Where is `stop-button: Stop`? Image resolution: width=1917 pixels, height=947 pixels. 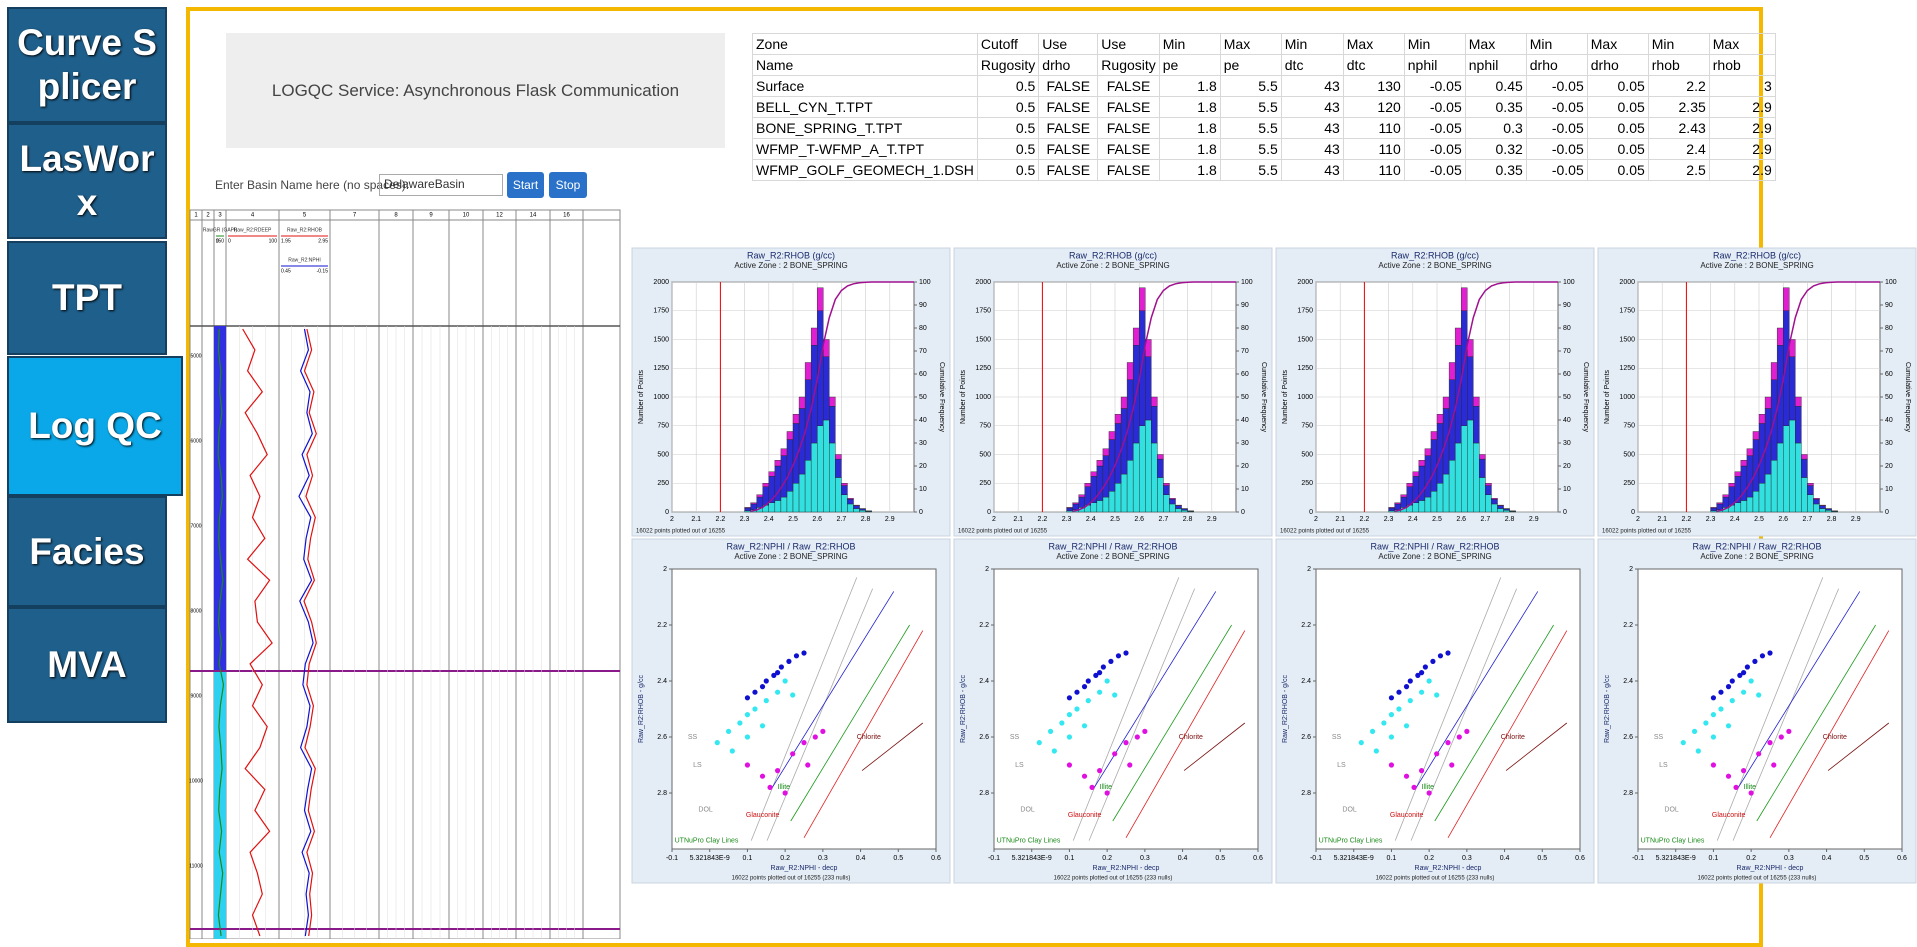
stop-button: Stop is located at coordinates (568, 185).